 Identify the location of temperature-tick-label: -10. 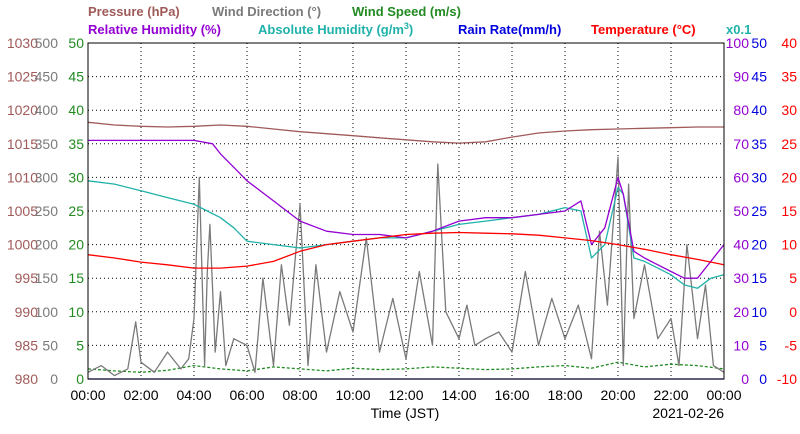
(787, 379).